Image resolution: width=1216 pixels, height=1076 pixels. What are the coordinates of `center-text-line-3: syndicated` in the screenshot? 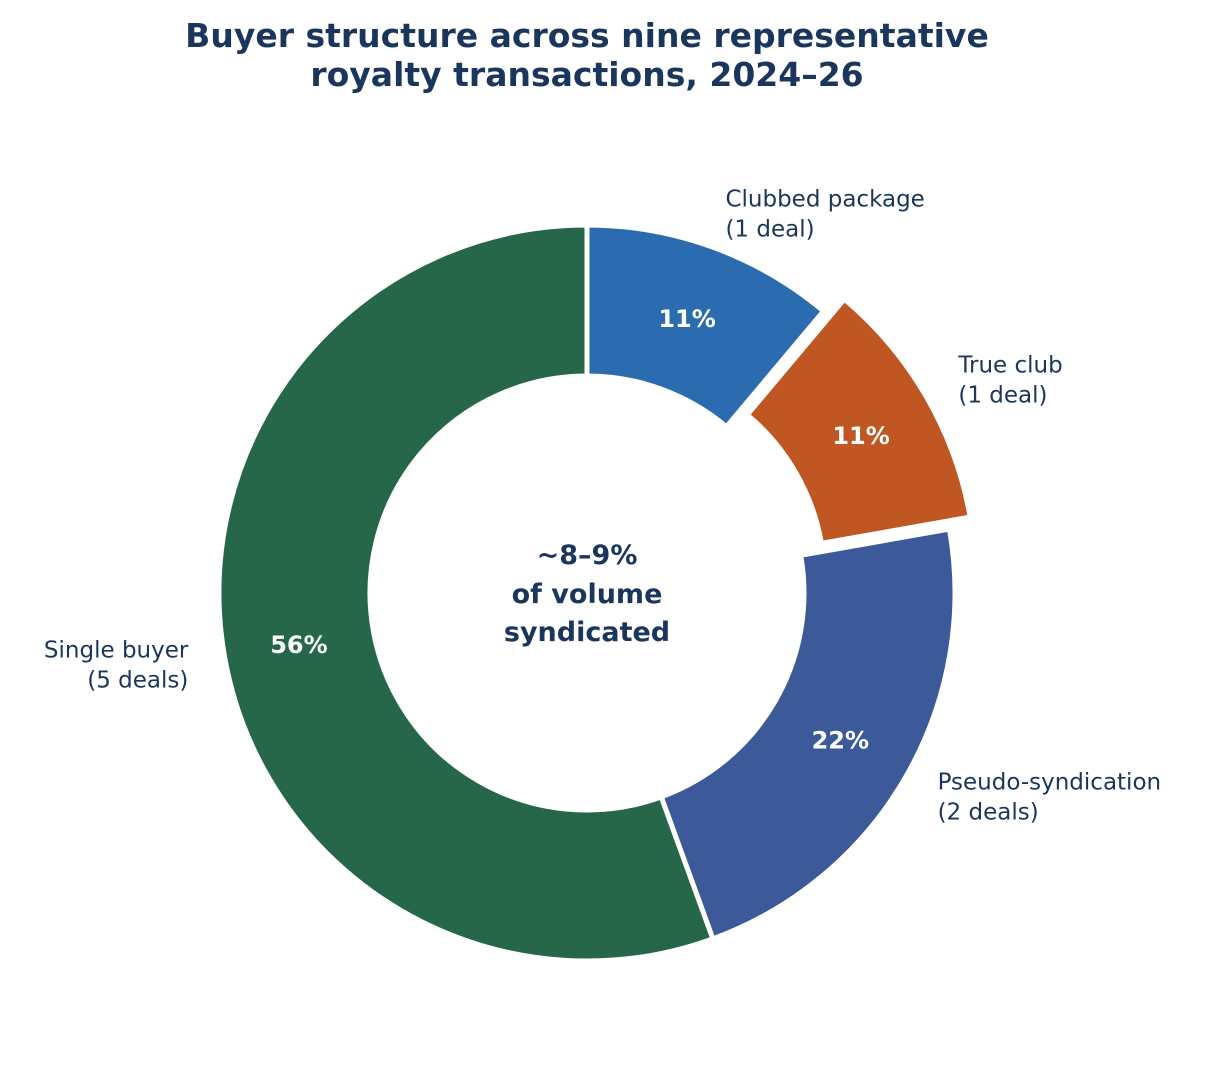 It's located at (587, 632).